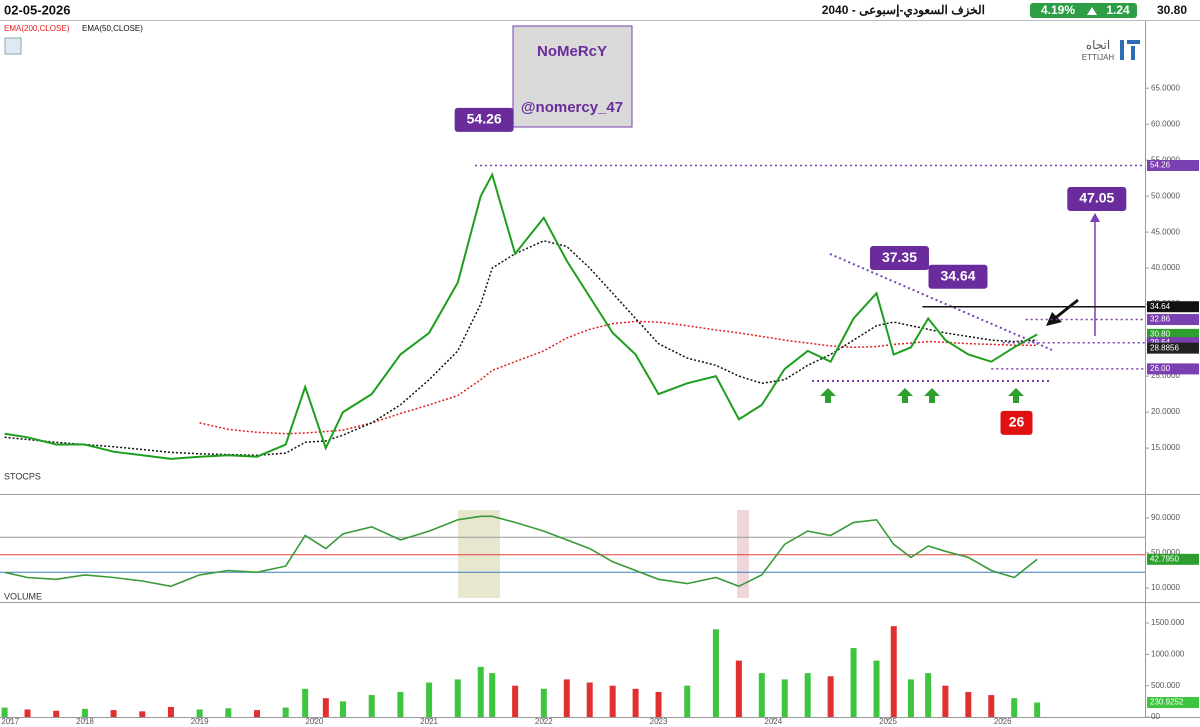 Image resolution: width=1200 pixels, height=727 pixels. What do you see at coordinates (23, 596) in the screenshot?
I see `panel-title: VOLUME` at bounding box center [23, 596].